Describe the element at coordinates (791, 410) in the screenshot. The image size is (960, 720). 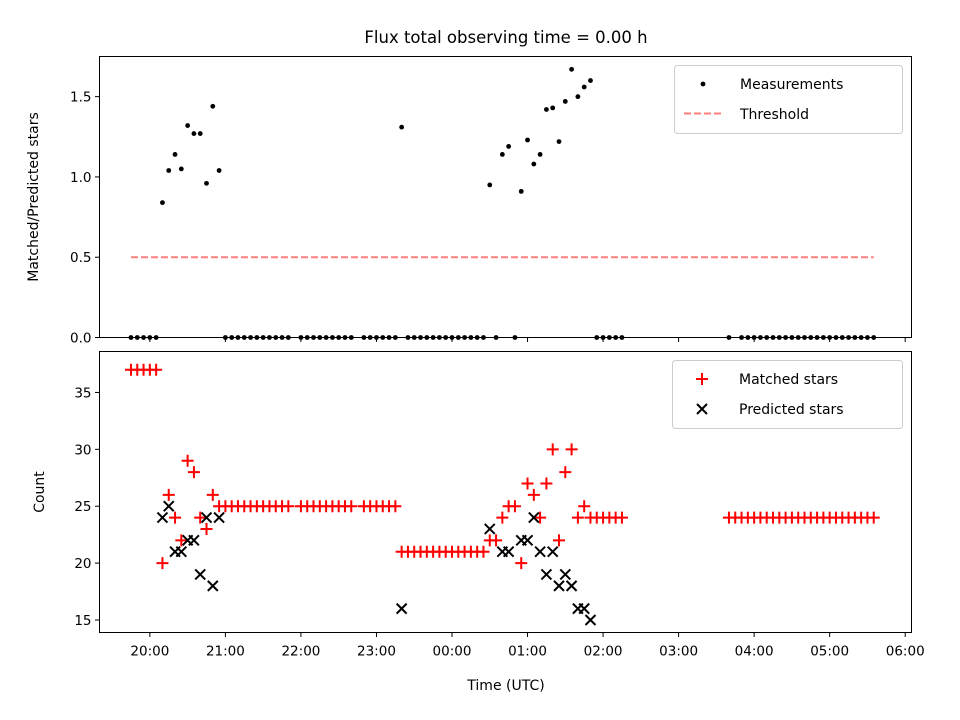
I see `legend-predicted-label: Predicted stars` at that location.